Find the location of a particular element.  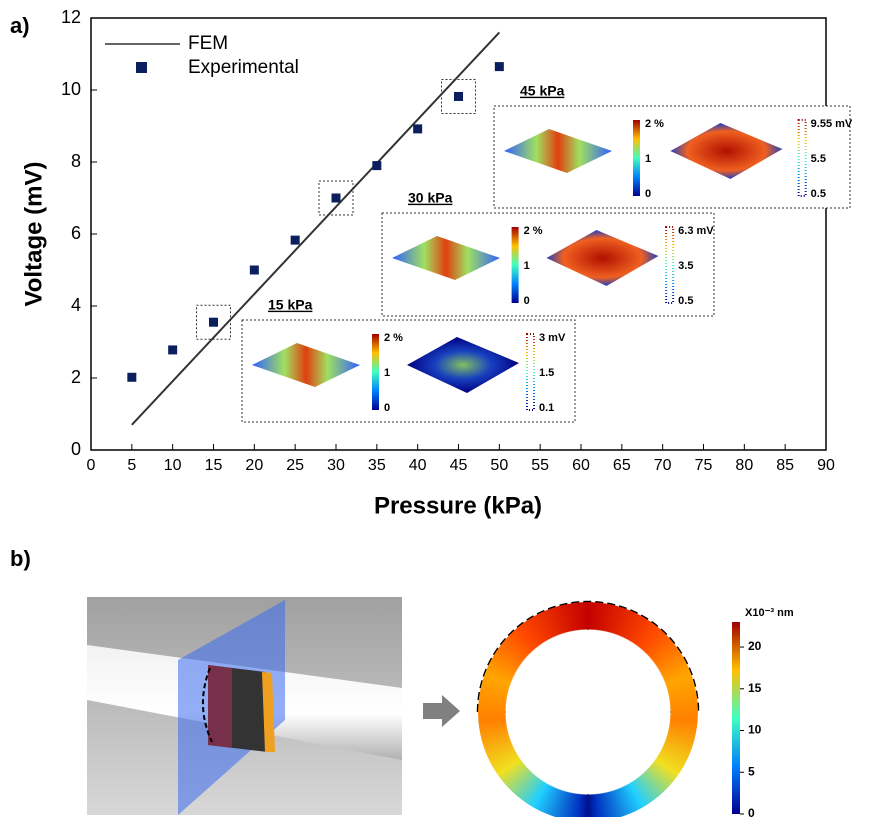

x-tick-label: 85 is located at coordinates (785, 465).